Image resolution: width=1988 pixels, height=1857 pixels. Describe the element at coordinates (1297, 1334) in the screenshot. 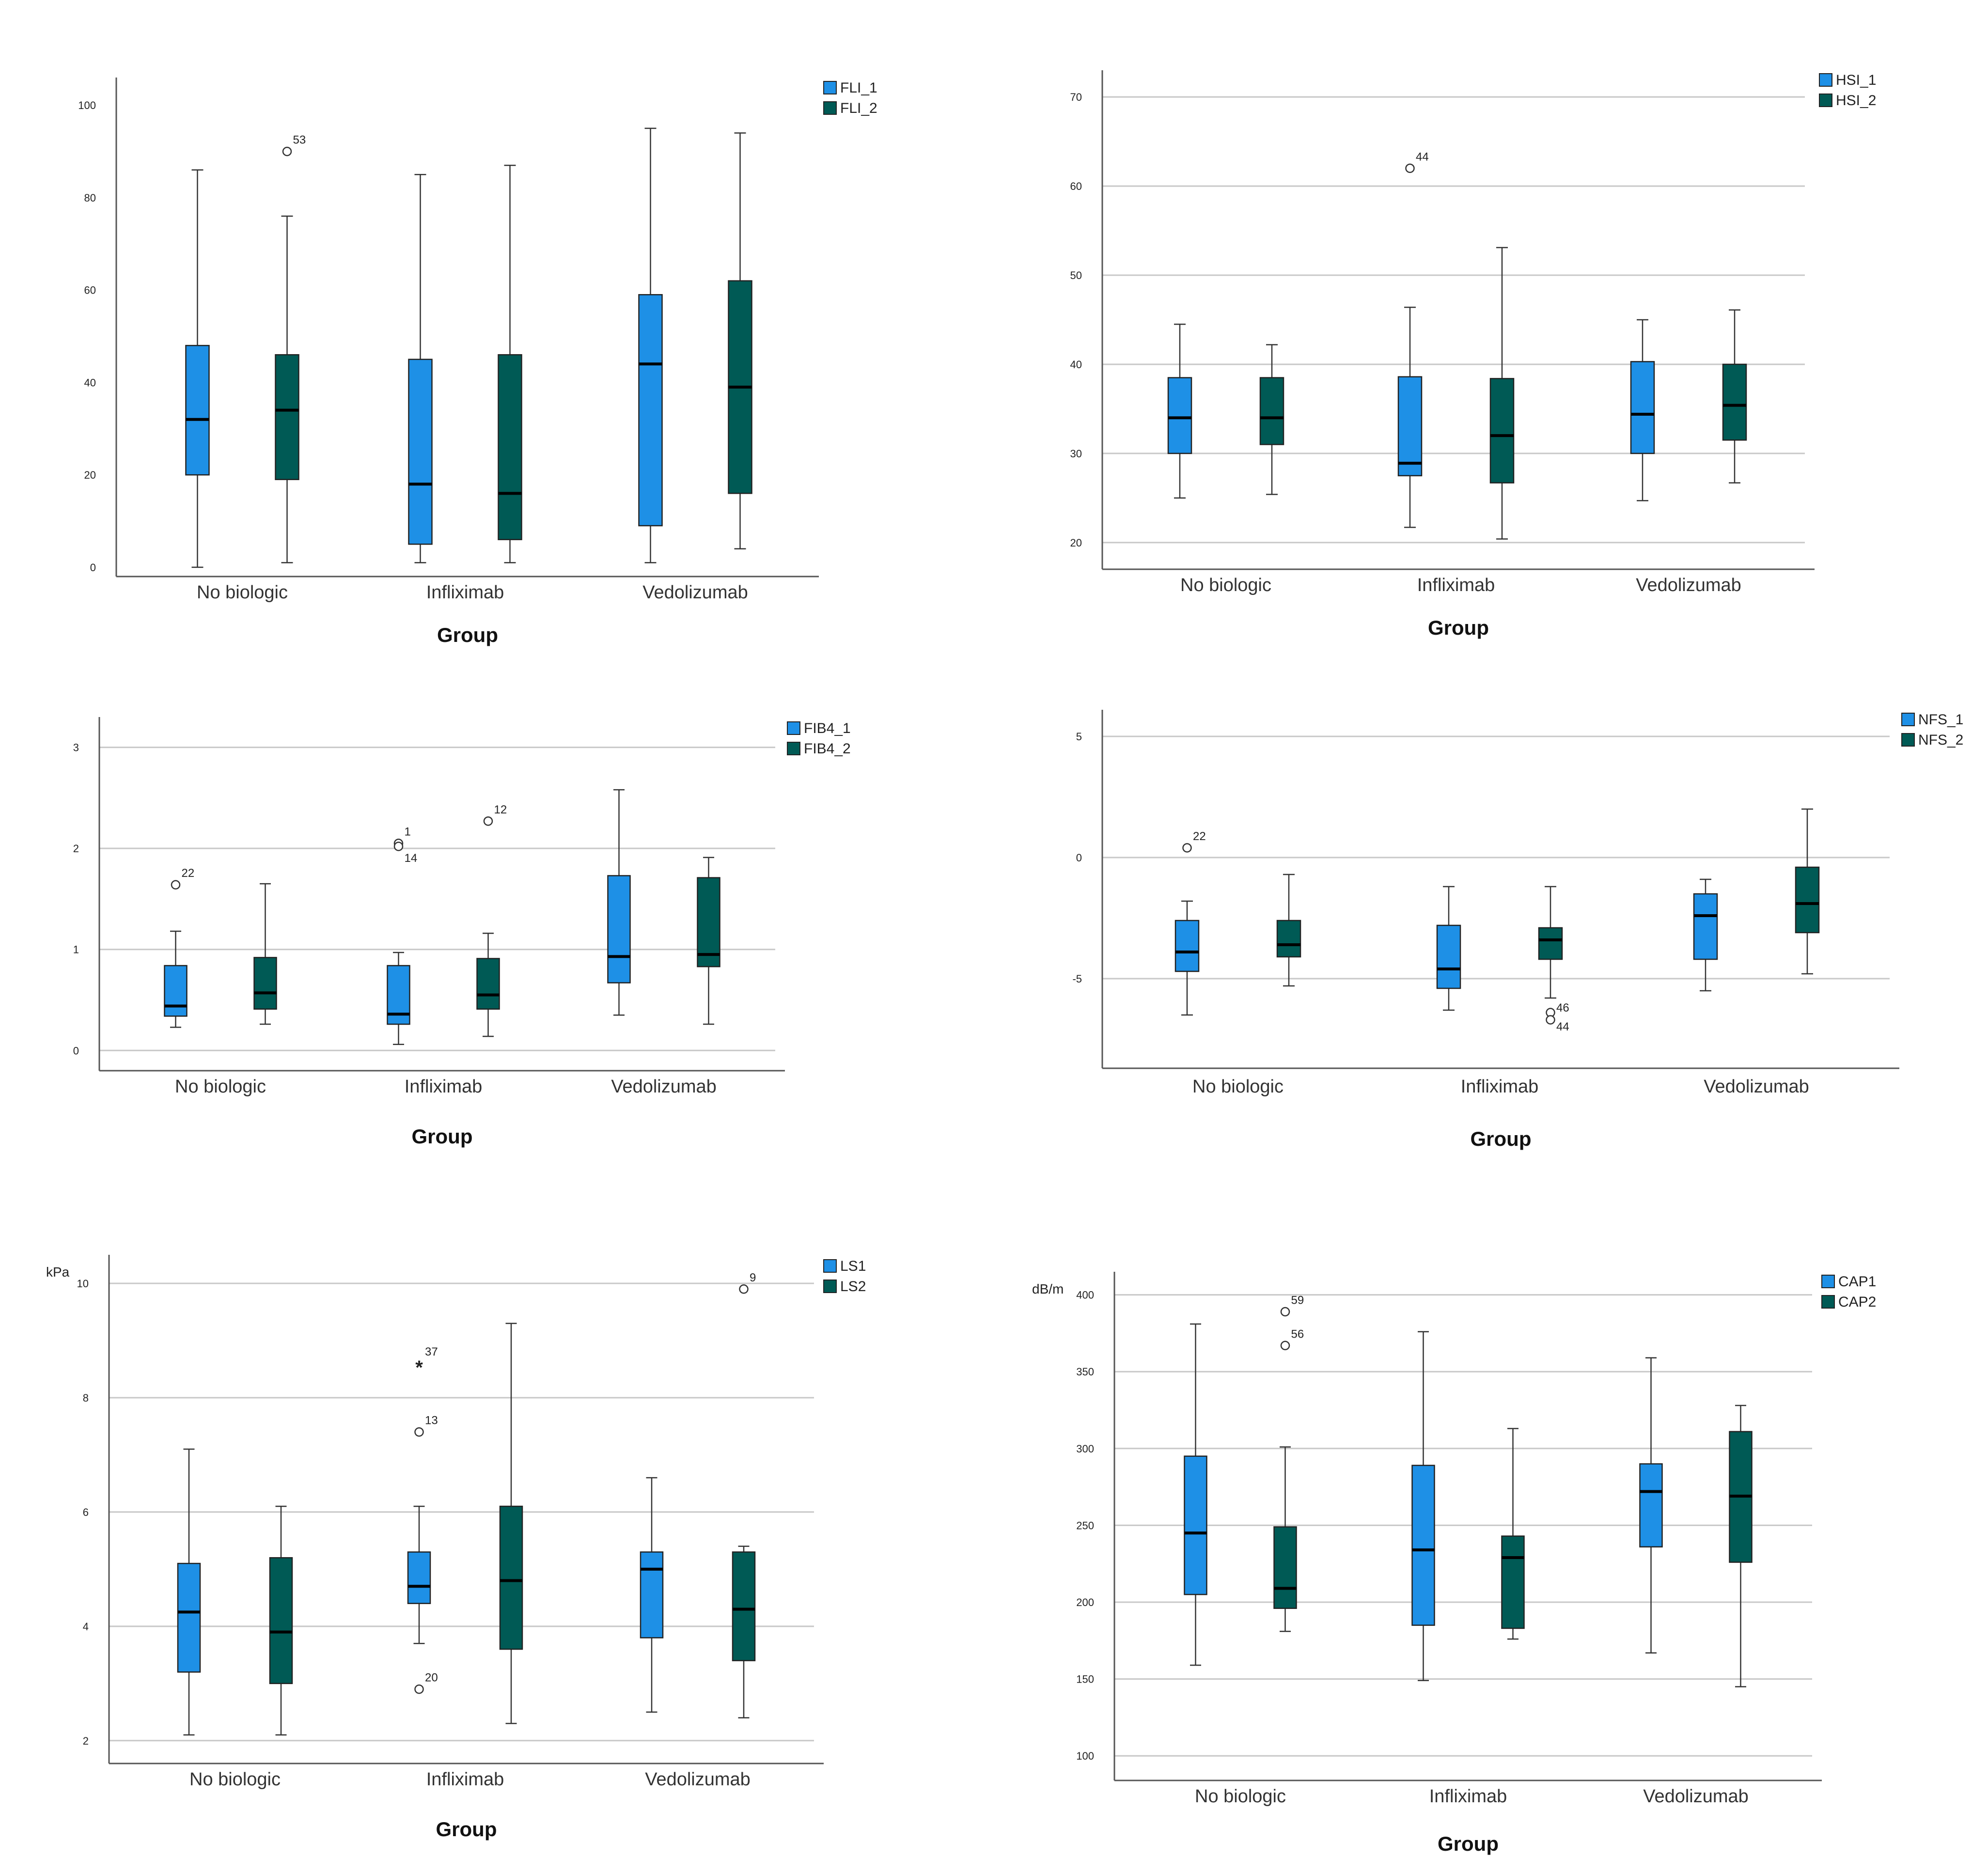

I see `outlier-label: 56` at that location.